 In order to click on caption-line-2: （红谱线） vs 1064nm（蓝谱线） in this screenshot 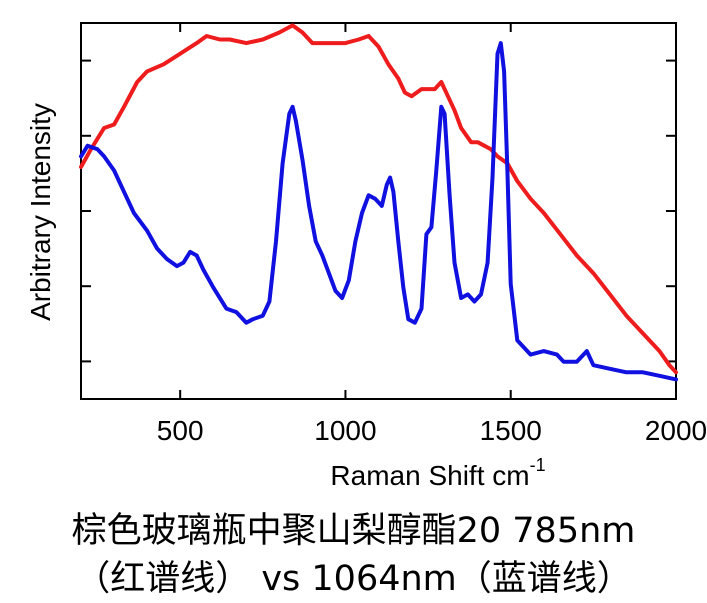, I will do `click(353, 579)`.